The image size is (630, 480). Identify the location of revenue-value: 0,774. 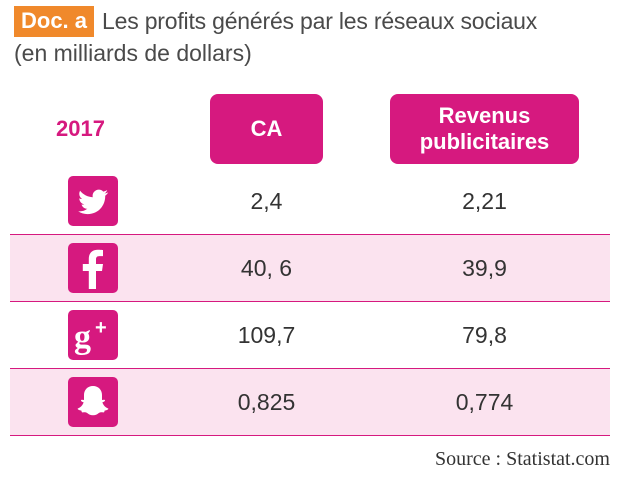
(484, 402).